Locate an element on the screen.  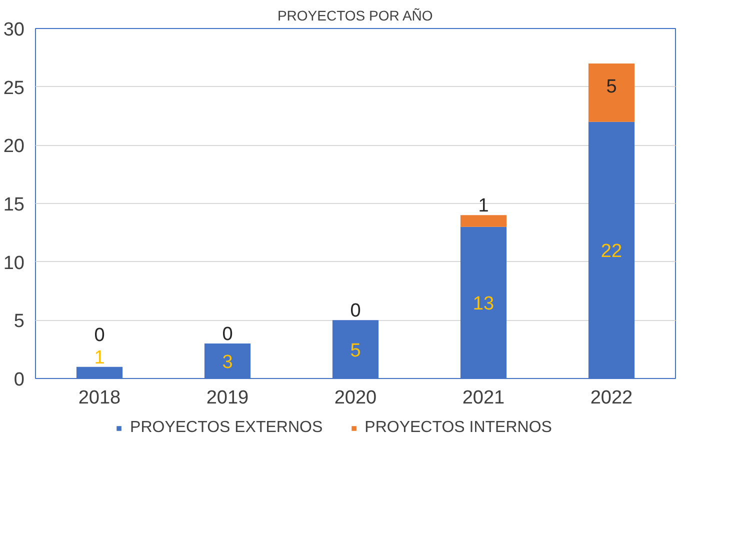
y-tick-label: 10 is located at coordinates (14, 263).